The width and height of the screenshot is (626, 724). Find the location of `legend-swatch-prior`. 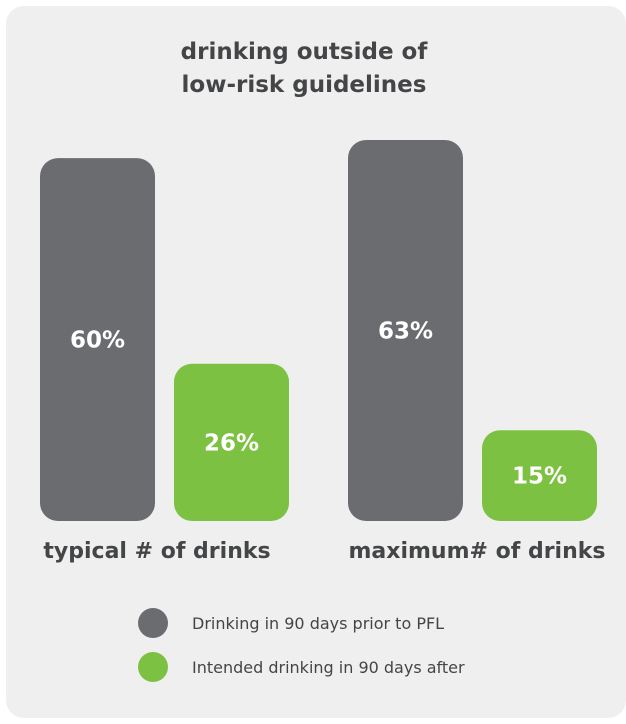

legend-swatch-prior is located at coordinates (153, 623).